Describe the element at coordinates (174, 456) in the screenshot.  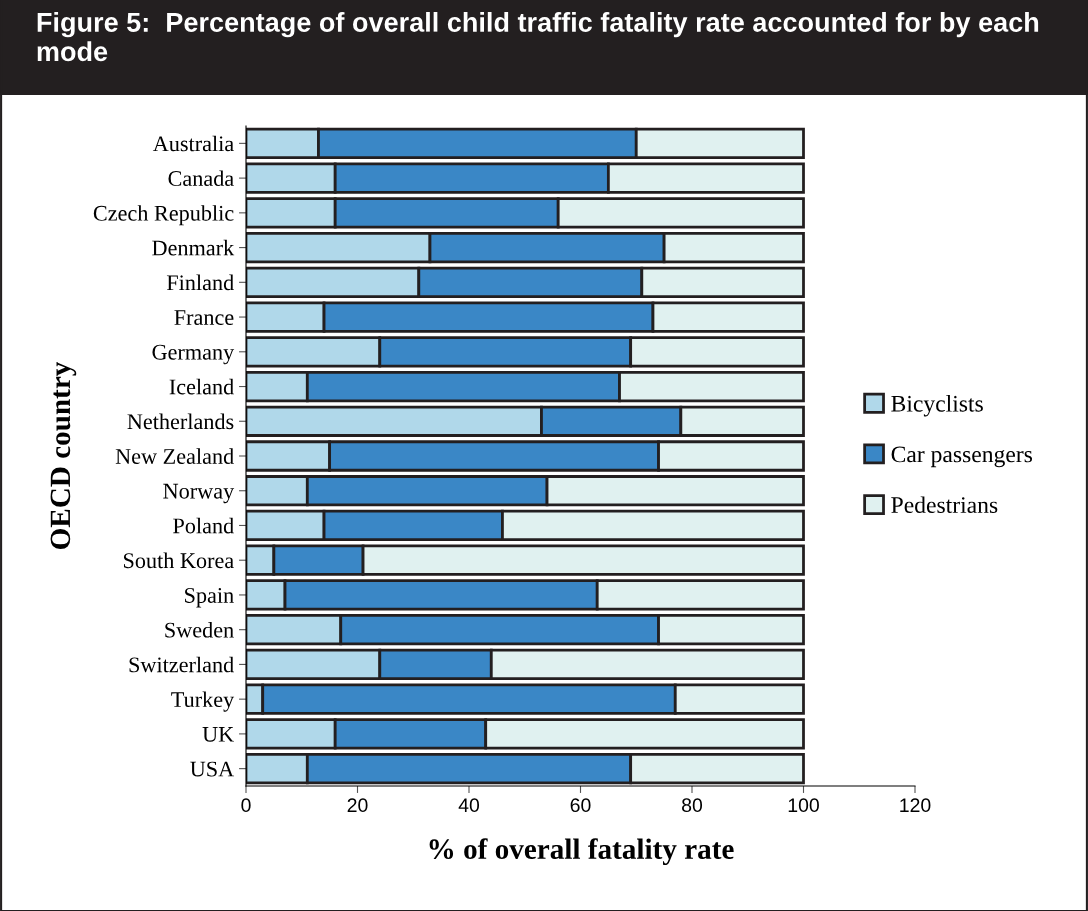
I see `y-tick-label: New Zealand` at that location.